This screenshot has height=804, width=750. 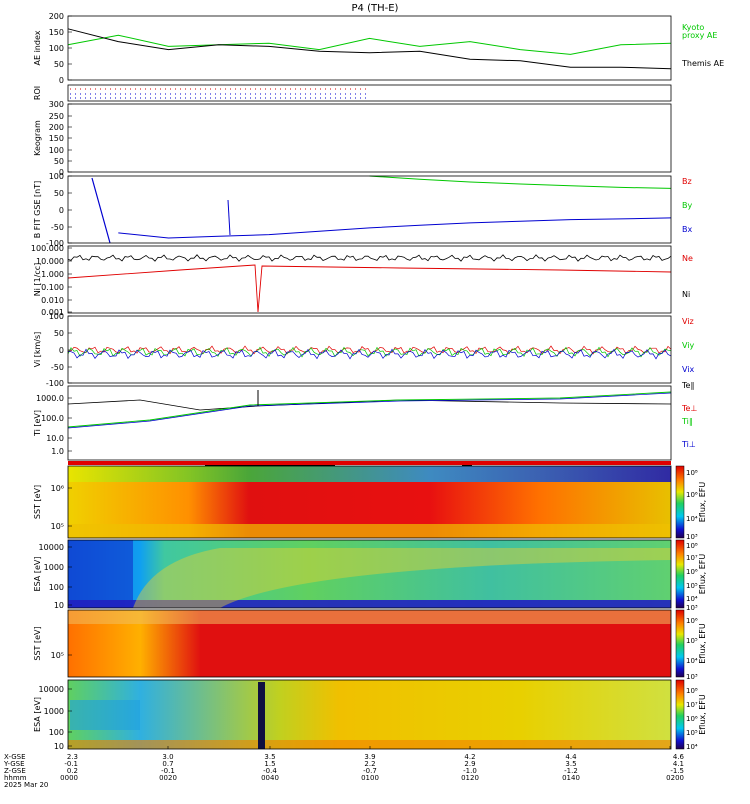 What do you see at coordinates (702, 63) in the screenshot?
I see `legend-ae-2: Themis AE` at bounding box center [702, 63].